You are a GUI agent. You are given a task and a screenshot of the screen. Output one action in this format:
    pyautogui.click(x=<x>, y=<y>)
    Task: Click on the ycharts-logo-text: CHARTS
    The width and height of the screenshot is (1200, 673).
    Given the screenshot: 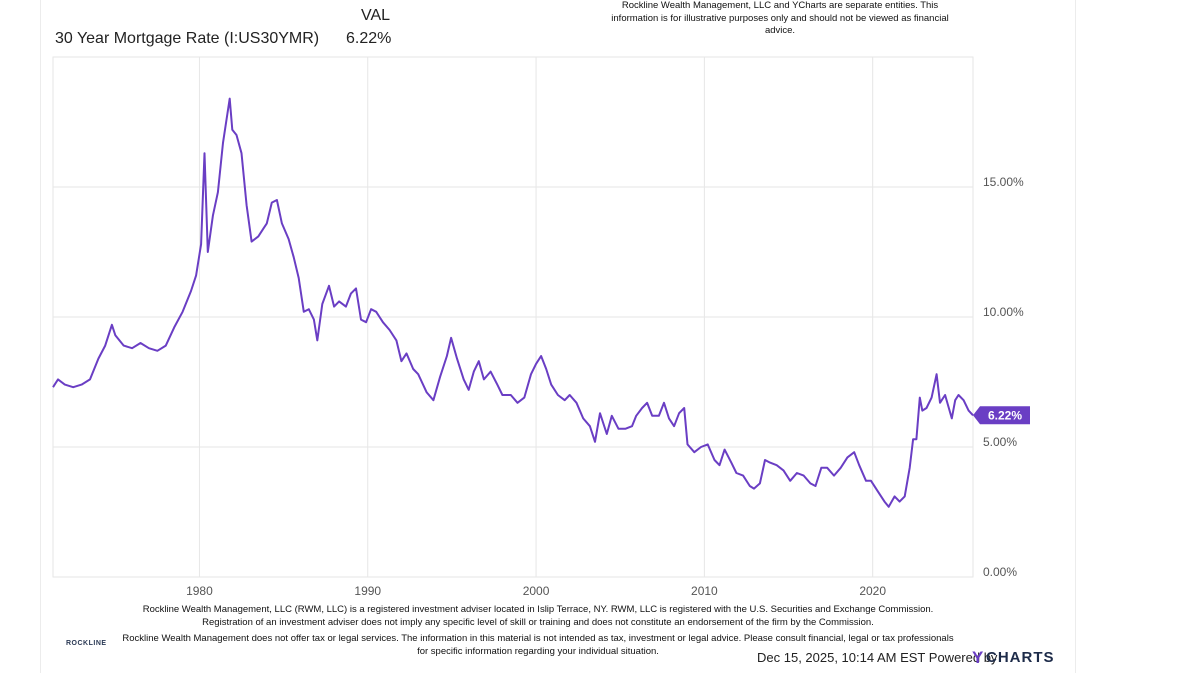 What is the action you would take?
    pyautogui.click(x=1020, y=657)
    